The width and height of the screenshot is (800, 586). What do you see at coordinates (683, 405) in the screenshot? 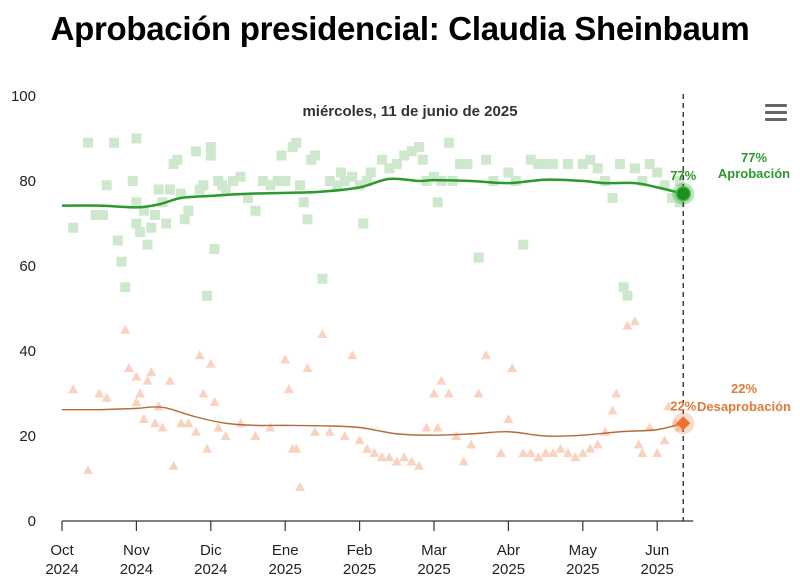
I see `disapproval-end-value-label: 22%` at bounding box center [683, 405].